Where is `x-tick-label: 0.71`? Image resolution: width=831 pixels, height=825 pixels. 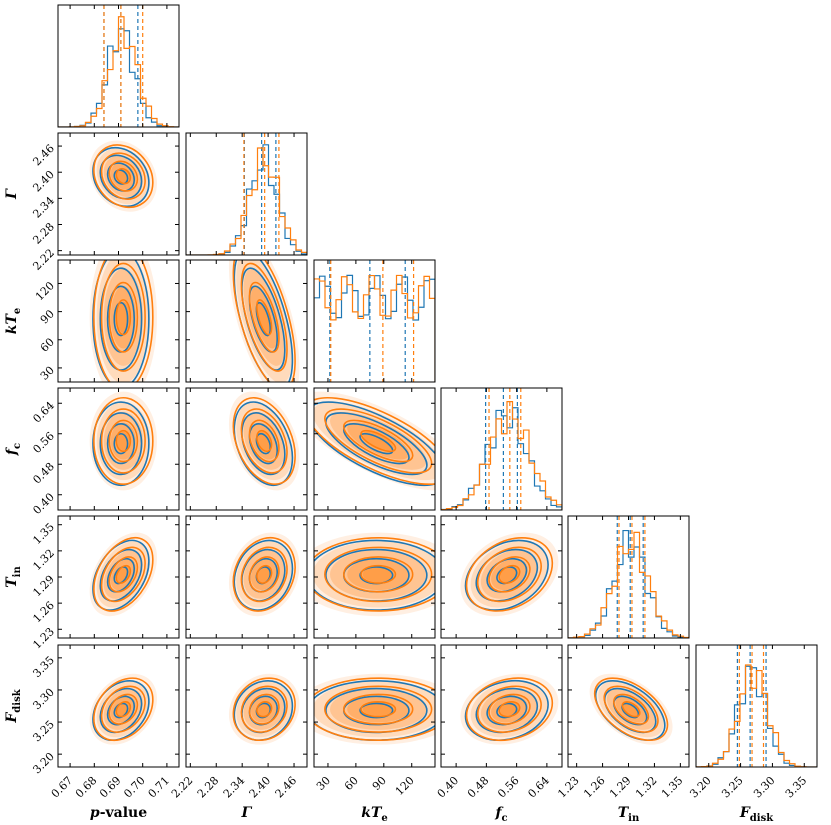
x-tick-label: 0.71 is located at coordinates (159, 787).